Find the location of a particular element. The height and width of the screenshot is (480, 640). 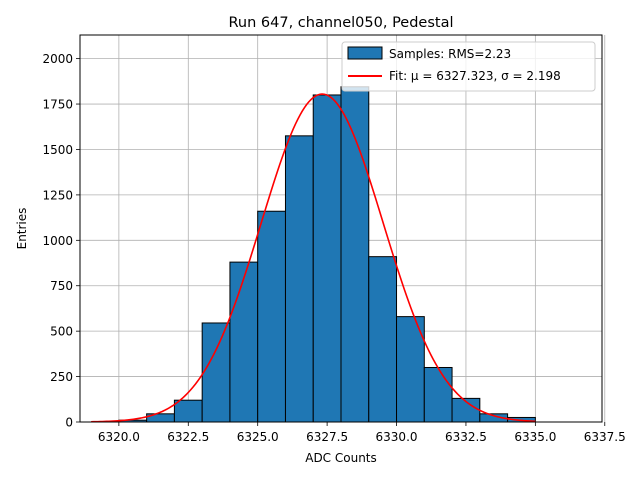

x-tick-label: 6330.0 is located at coordinates (397, 437).